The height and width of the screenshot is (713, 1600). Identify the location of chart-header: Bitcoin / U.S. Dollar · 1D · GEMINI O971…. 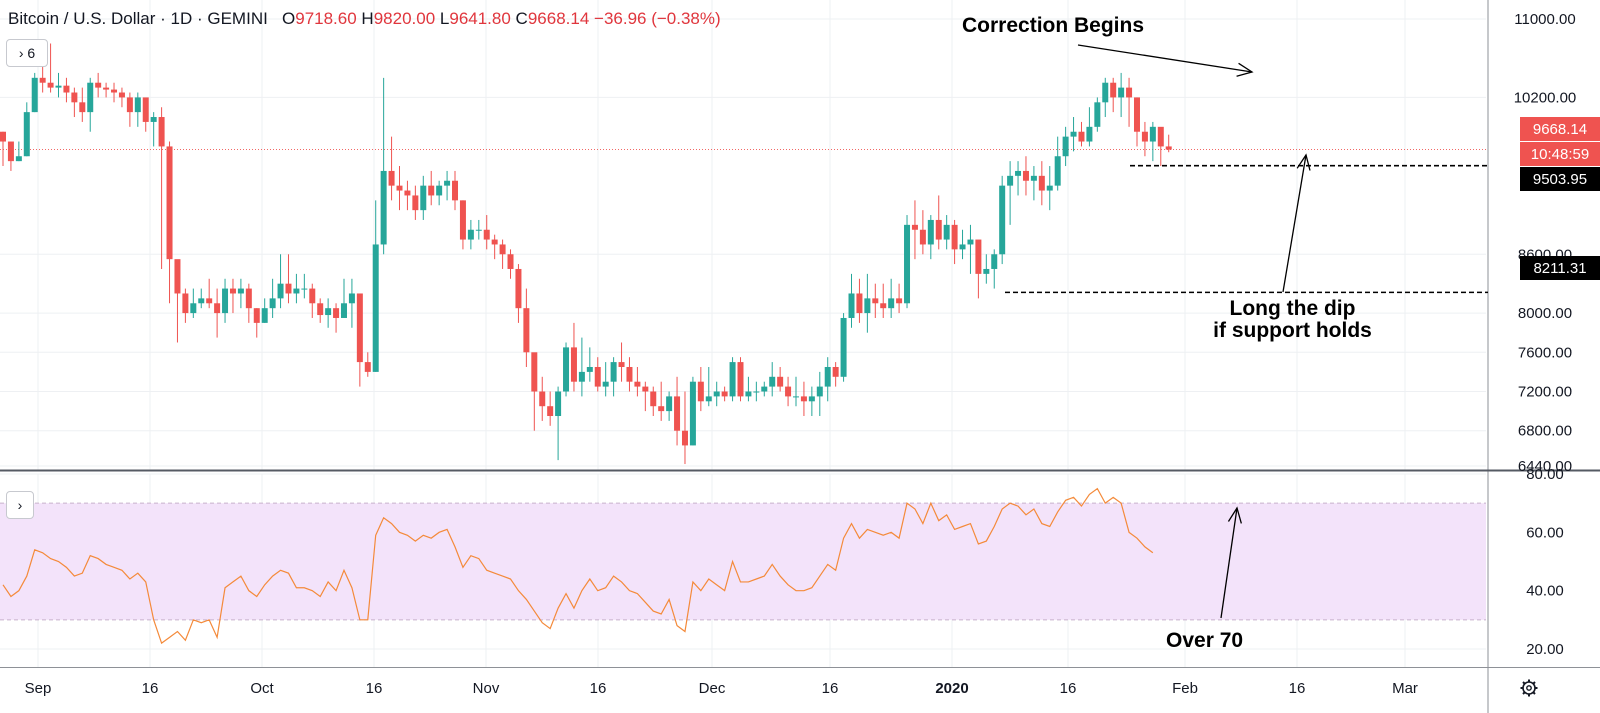
(364, 18).